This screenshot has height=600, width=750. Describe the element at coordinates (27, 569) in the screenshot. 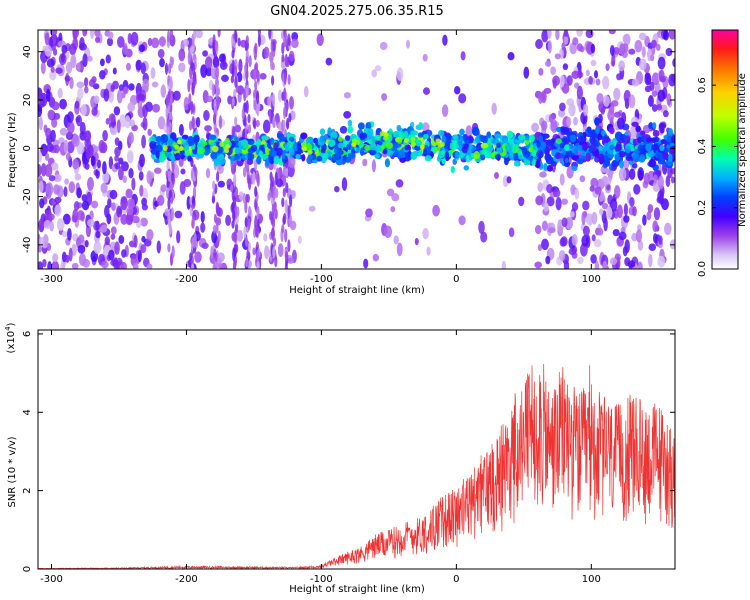

I see `snr-y-tick-label: 0` at that location.